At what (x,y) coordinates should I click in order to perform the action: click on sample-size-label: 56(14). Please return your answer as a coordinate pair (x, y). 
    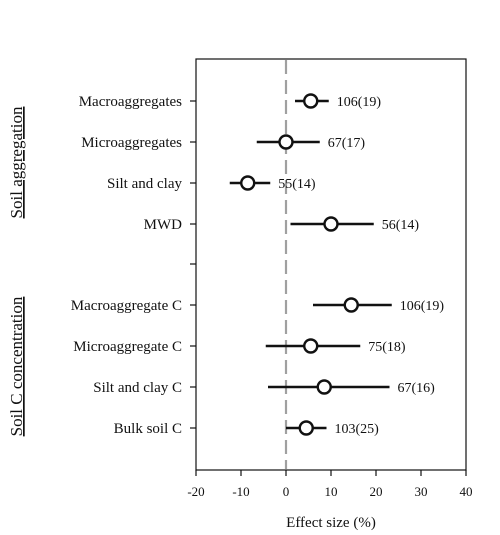
    Looking at the image, I should click on (401, 225).